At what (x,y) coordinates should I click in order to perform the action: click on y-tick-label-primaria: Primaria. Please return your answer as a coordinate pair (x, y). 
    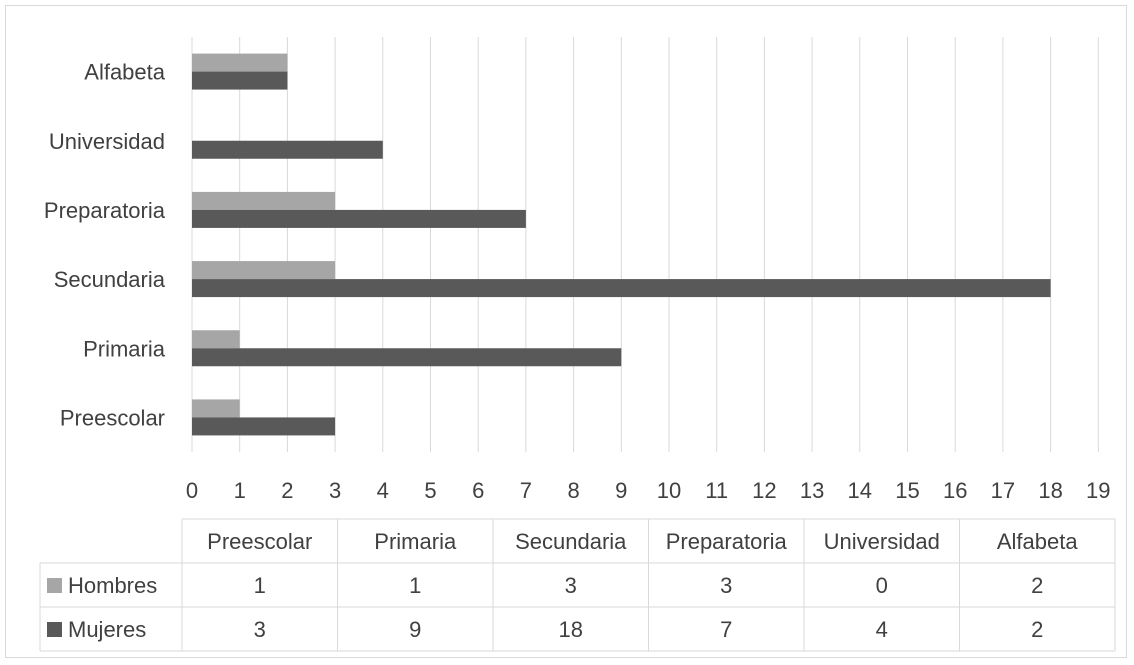
    Looking at the image, I should click on (124, 348).